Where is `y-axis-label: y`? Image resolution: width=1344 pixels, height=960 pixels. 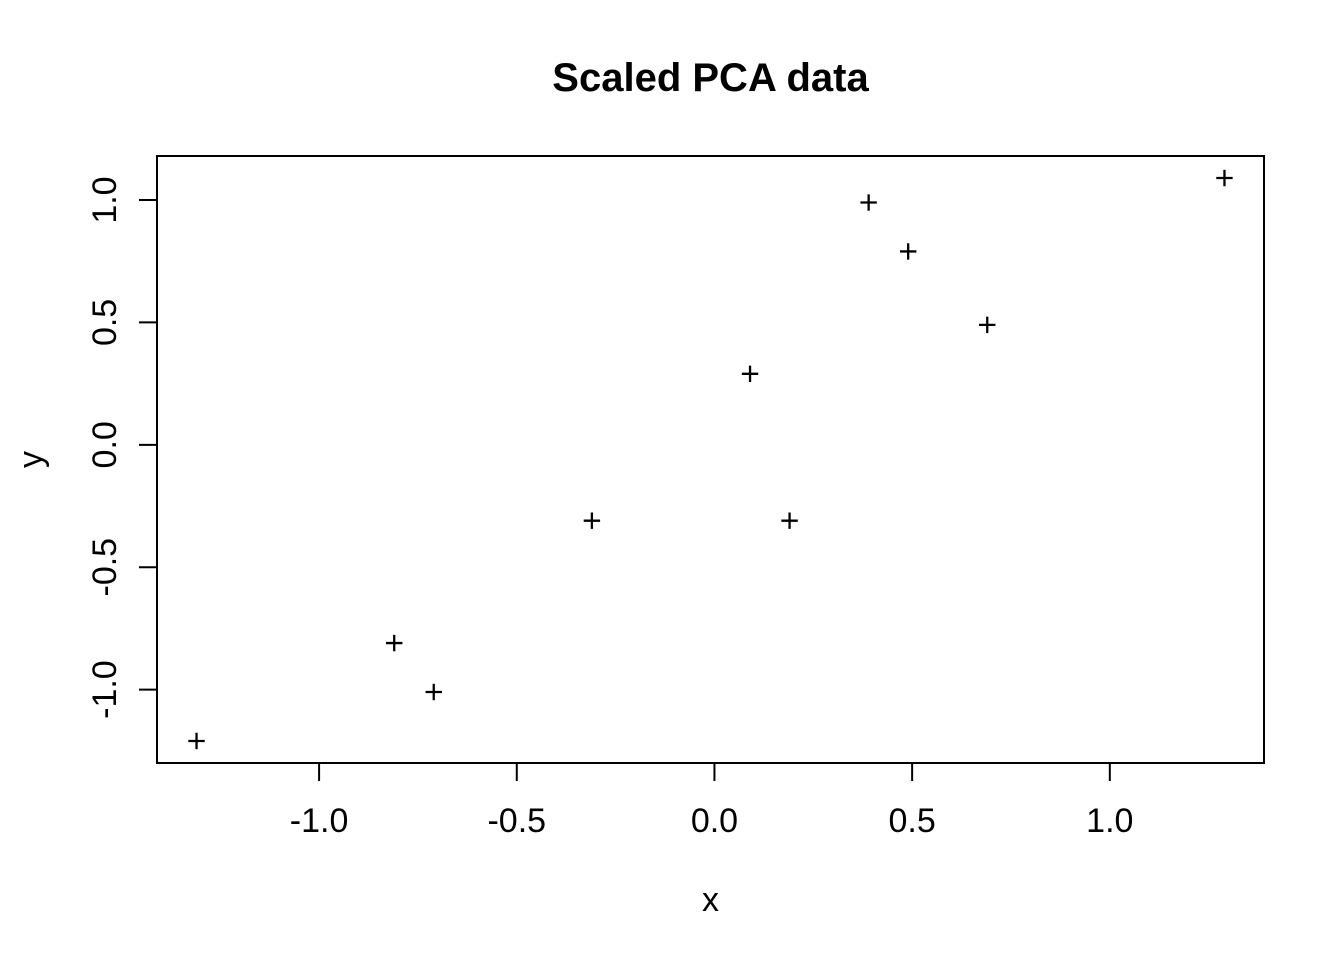
y-axis-label: y is located at coordinates (31, 459).